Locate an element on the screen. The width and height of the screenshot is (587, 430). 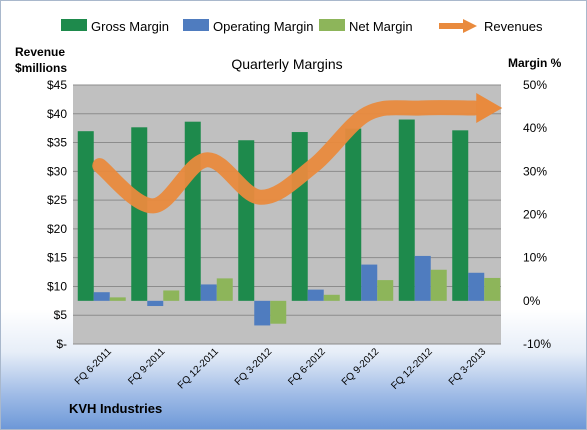
right-tick-label: 50% is located at coordinates (535, 85).